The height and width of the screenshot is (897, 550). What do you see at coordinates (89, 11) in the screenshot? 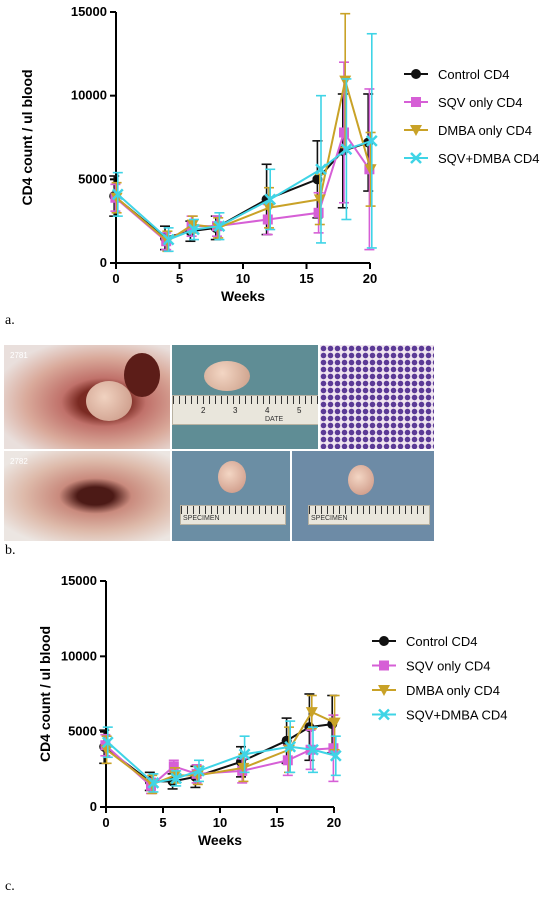
I see `y-tick-label: 15000` at bounding box center [89, 11].